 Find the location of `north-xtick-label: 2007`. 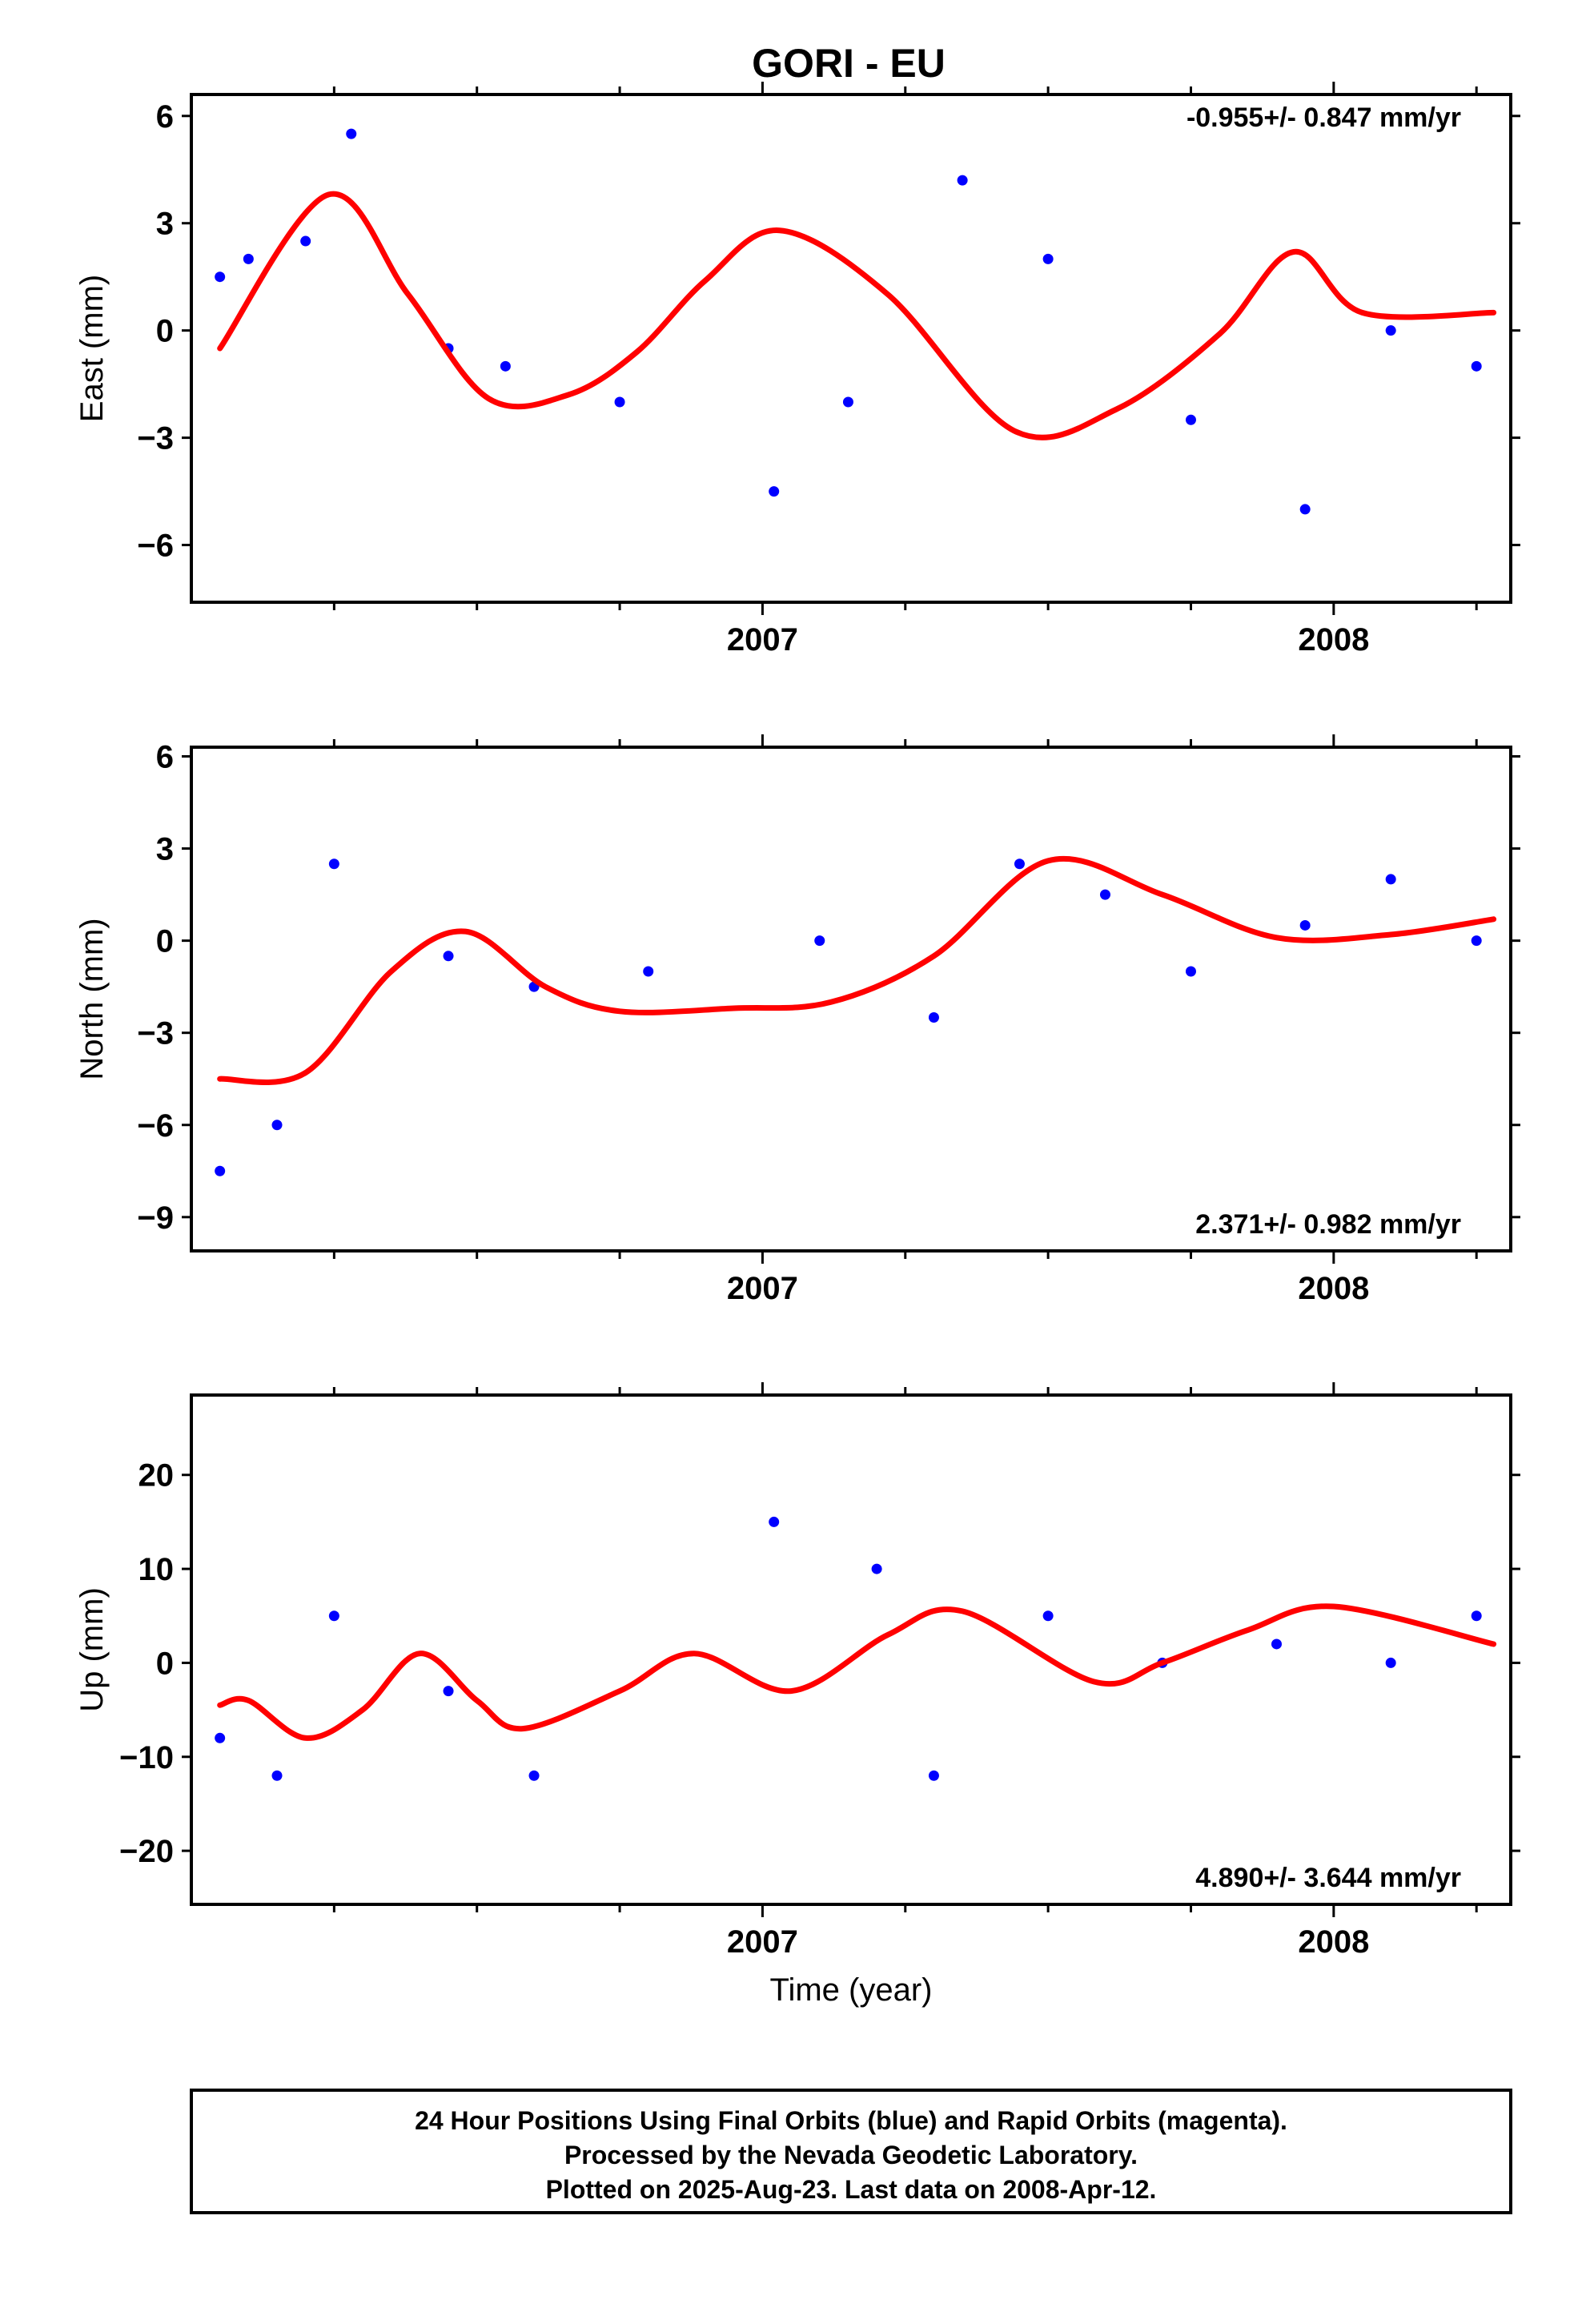

north-xtick-label: 2007 is located at coordinates (763, 1288).